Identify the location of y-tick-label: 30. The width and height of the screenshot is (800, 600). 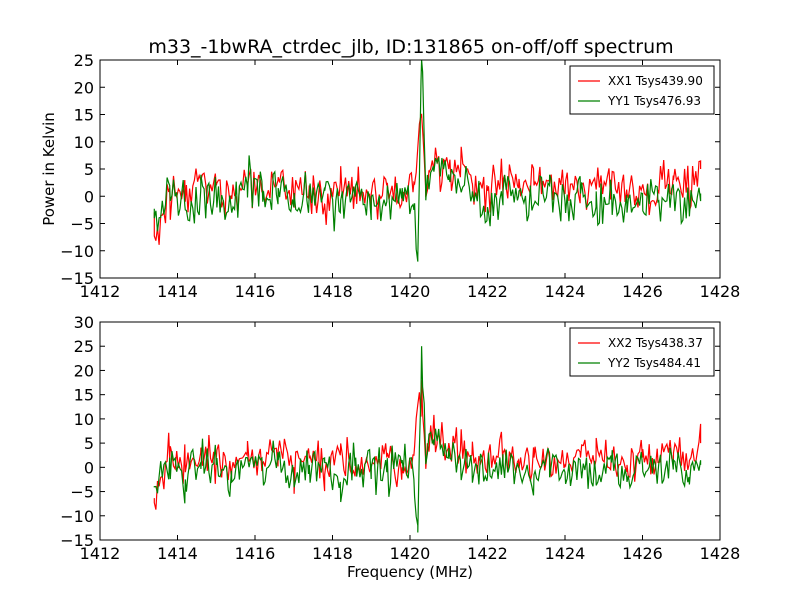
(84, 322).